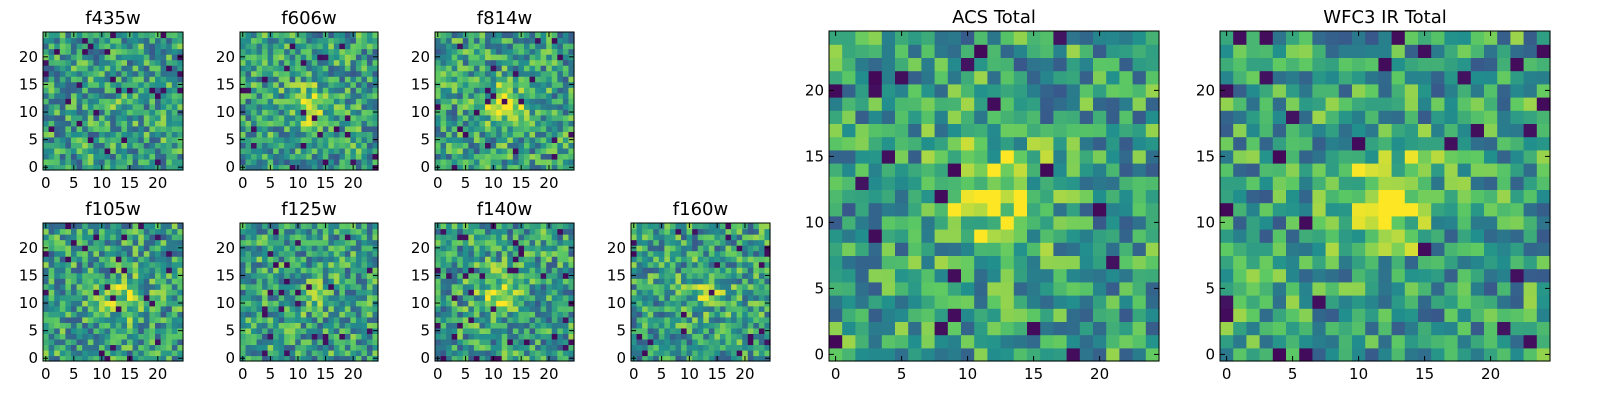 This screenshot has height=400, width=1600. What do you see at coordinates (548, 183) in the screenshot?
I see `x-tick-label: 20` at bounding box center [548, 183].